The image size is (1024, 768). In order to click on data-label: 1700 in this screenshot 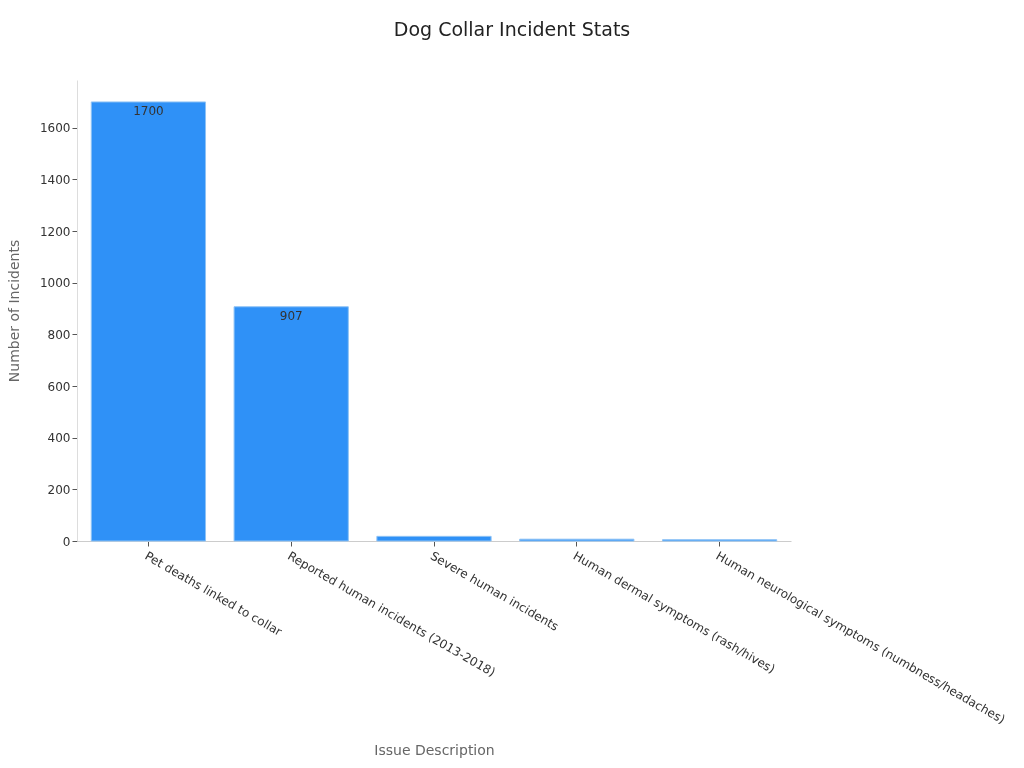, I will do `click(148, 110)`.